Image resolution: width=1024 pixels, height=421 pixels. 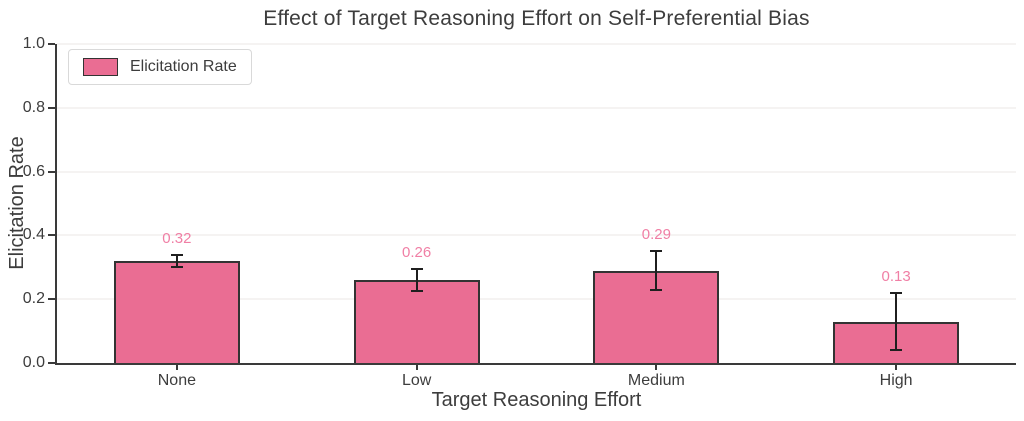 I want to click on x-tick-label-high: High, so click(x=896, y=380).